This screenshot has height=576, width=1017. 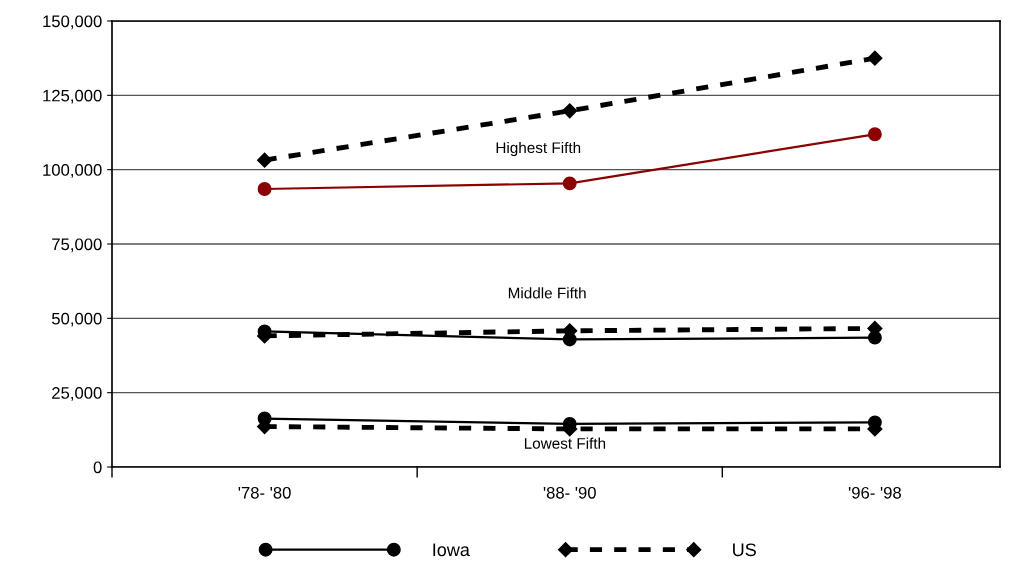 I want to click on y-tick-label: 100,000, so click(x=72, y=171).